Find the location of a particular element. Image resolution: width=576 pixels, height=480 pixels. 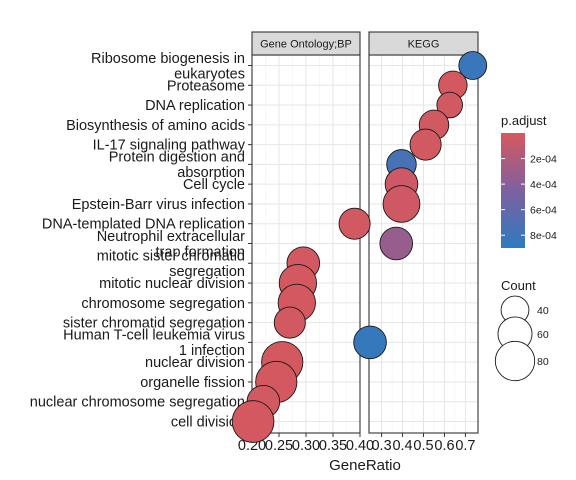

y-tick-label-line: DNA-templated DNA replication is located at coordinates (143, 225).